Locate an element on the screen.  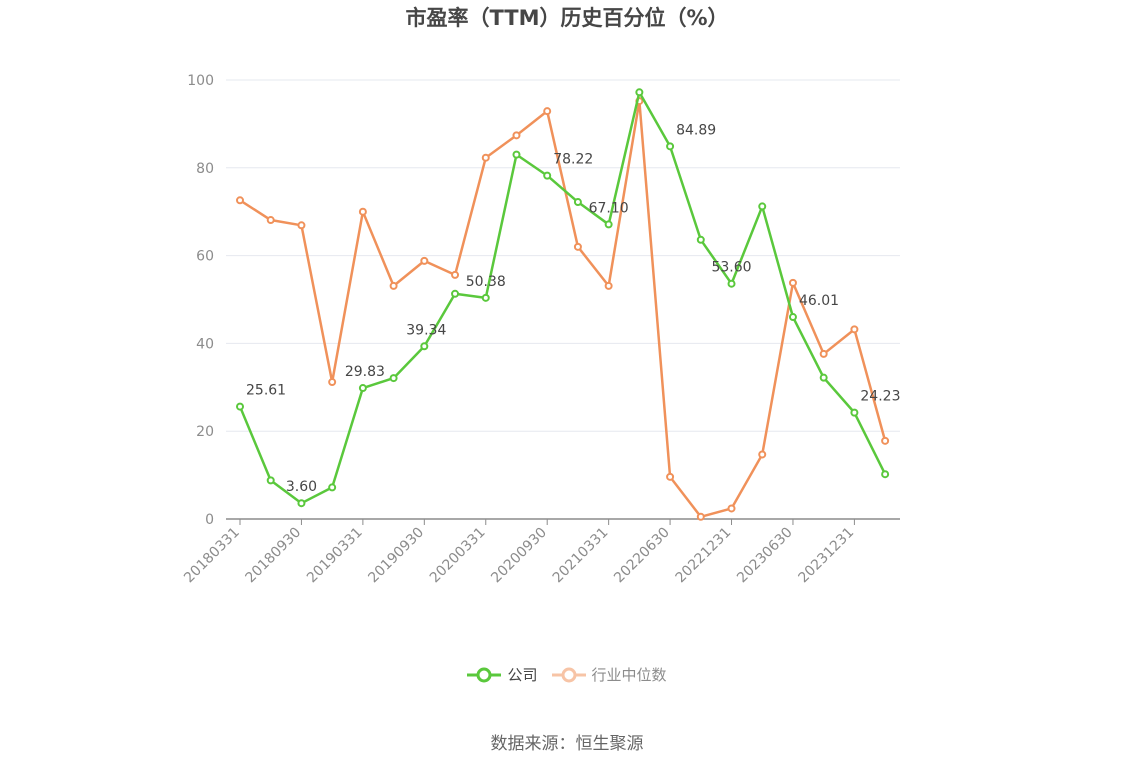
x-tick-label: 20200331 is located at coordinates (458, 556).